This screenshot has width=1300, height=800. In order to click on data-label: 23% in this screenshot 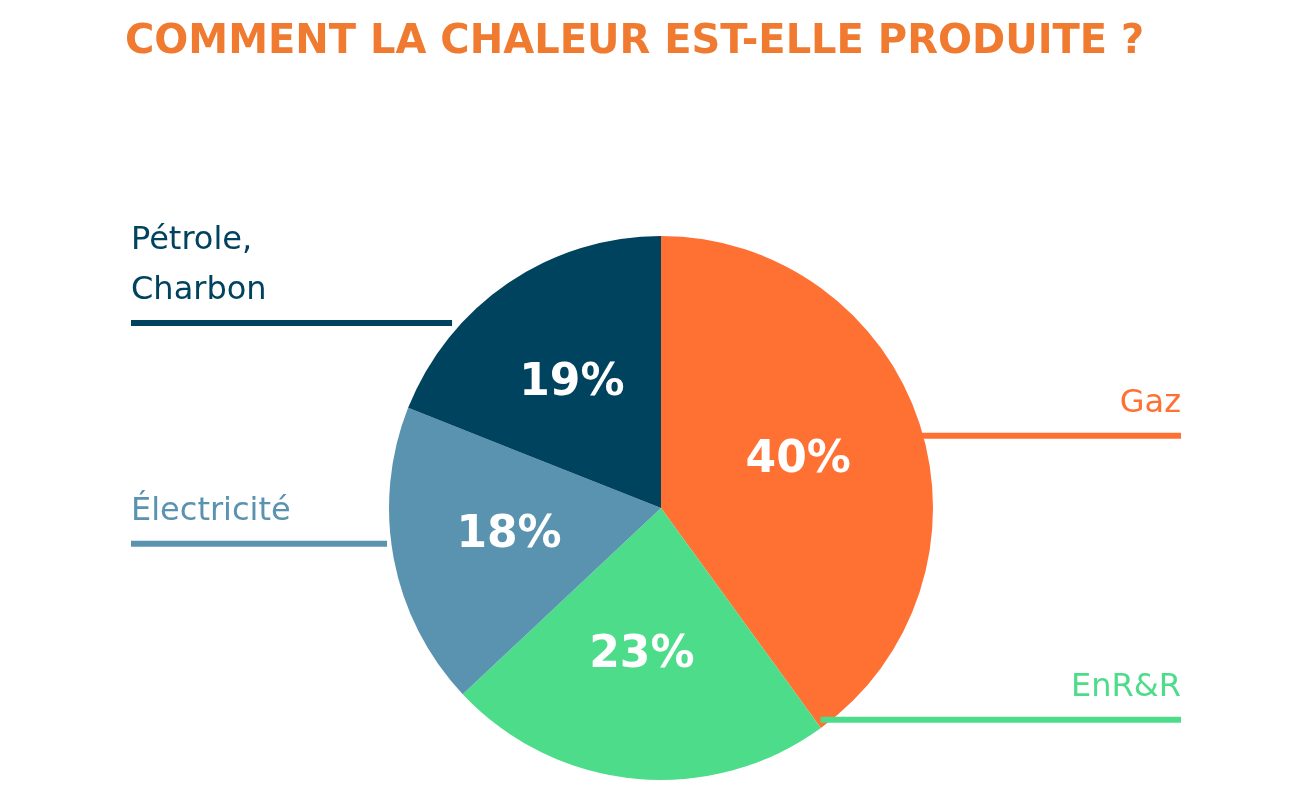, I will do `click(642, 652)`.